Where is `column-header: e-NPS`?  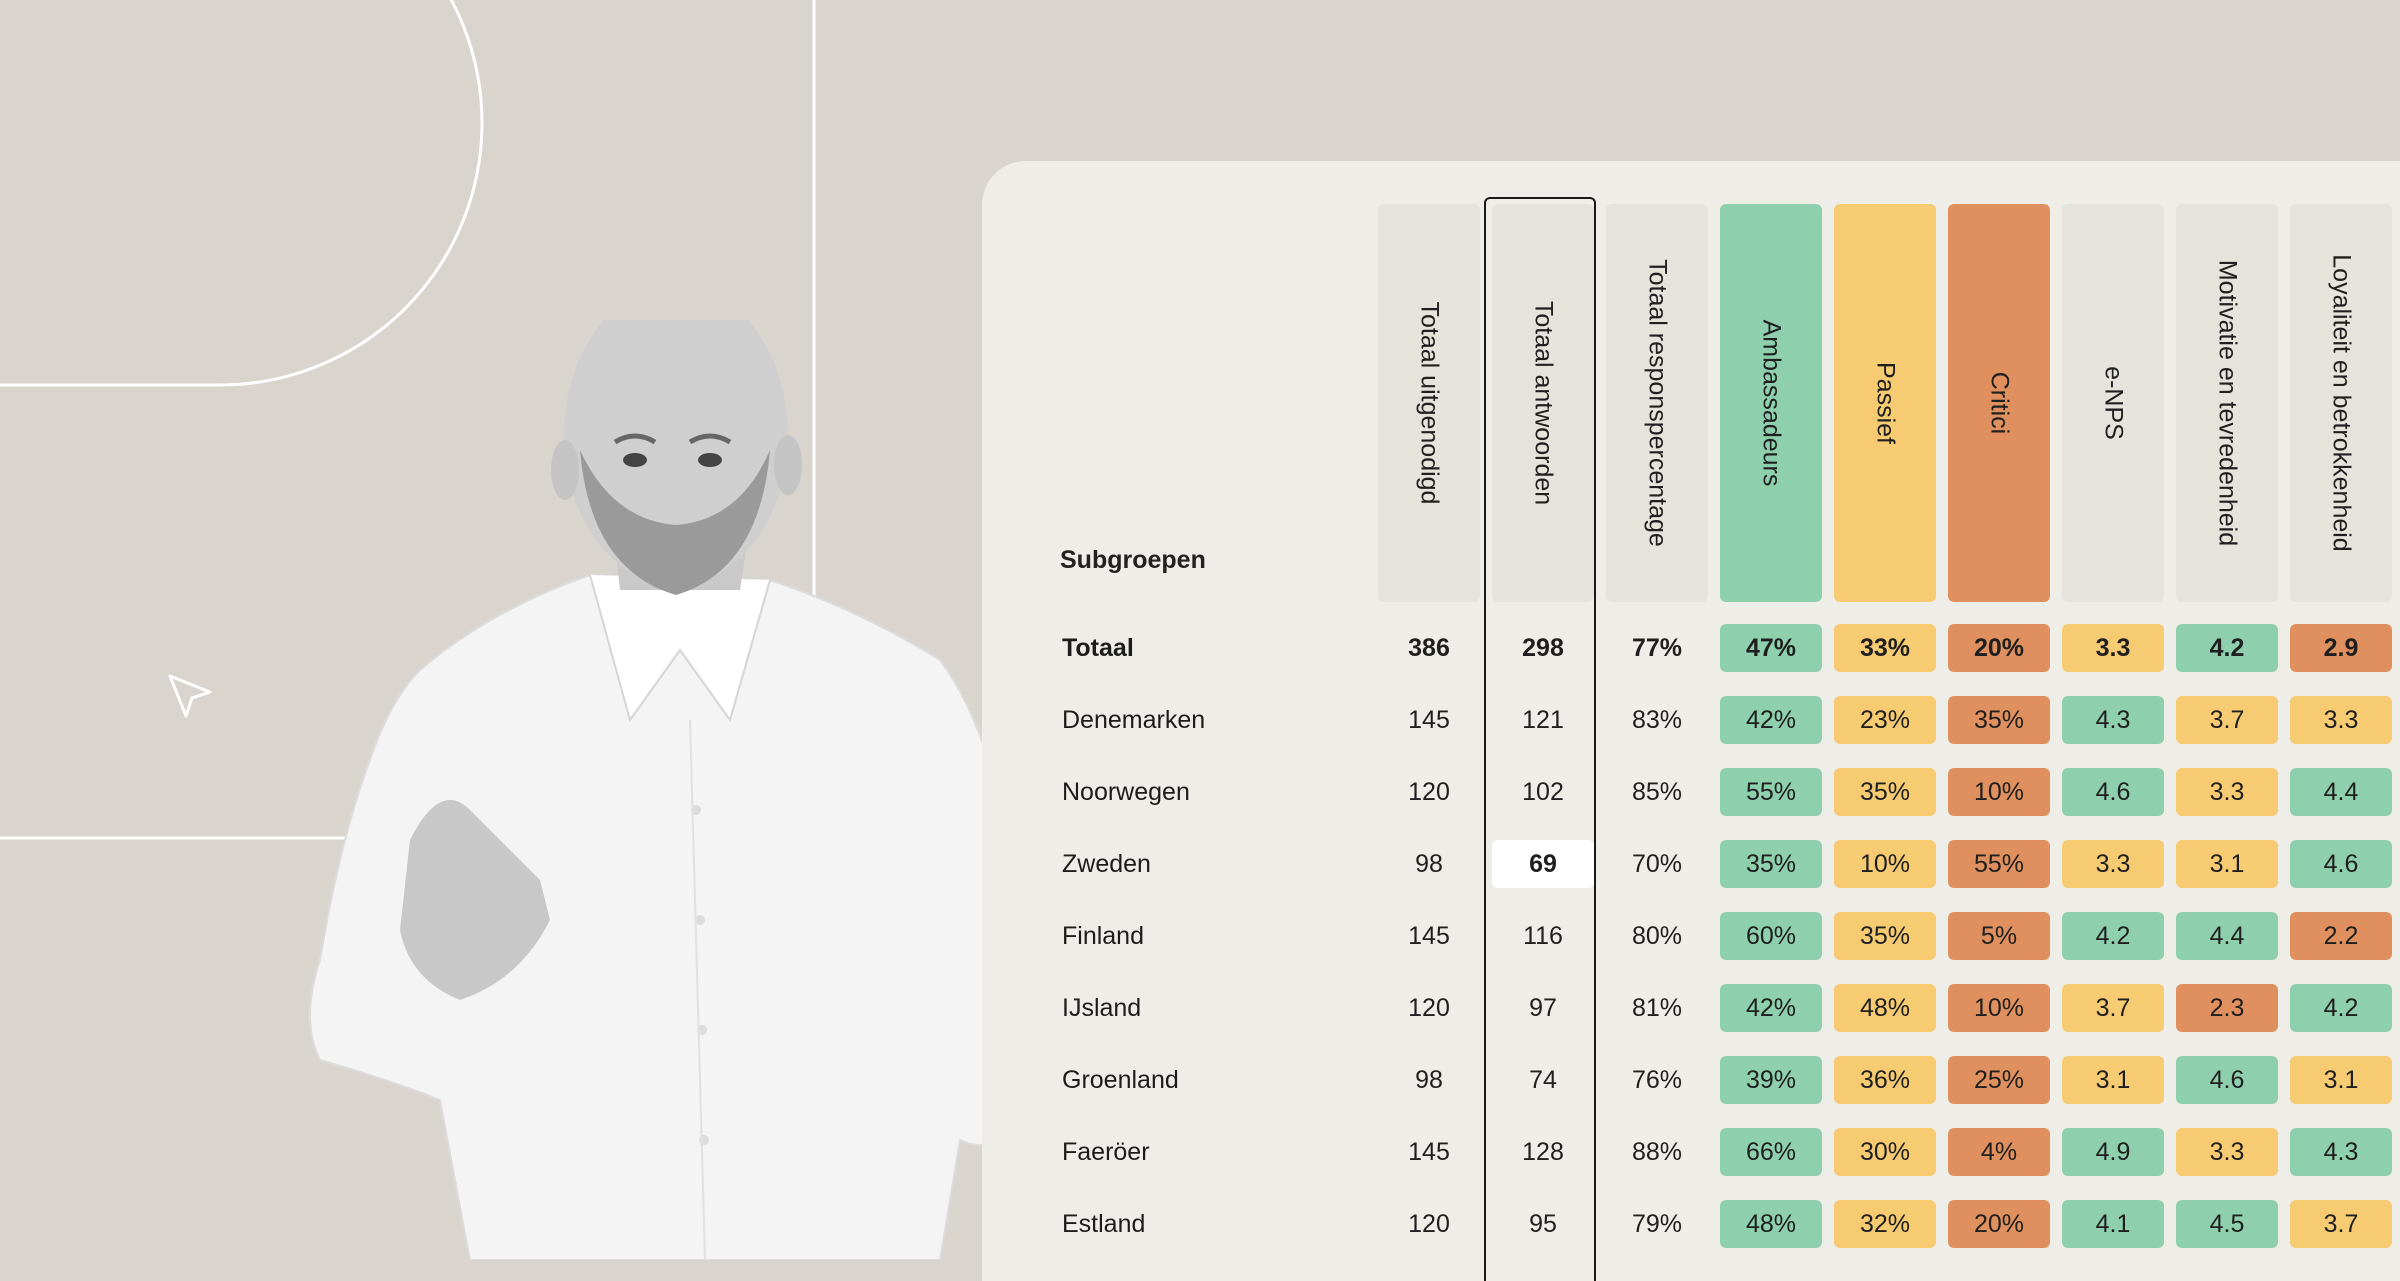
column-header: e-NPS is located at coordinates (2113, 403).